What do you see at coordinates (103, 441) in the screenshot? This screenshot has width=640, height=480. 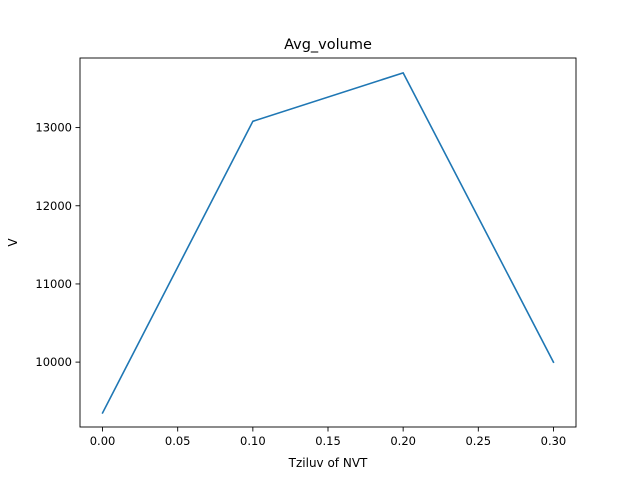 I see `x-tick-label: 0.00` at bounding box center [103, 441].